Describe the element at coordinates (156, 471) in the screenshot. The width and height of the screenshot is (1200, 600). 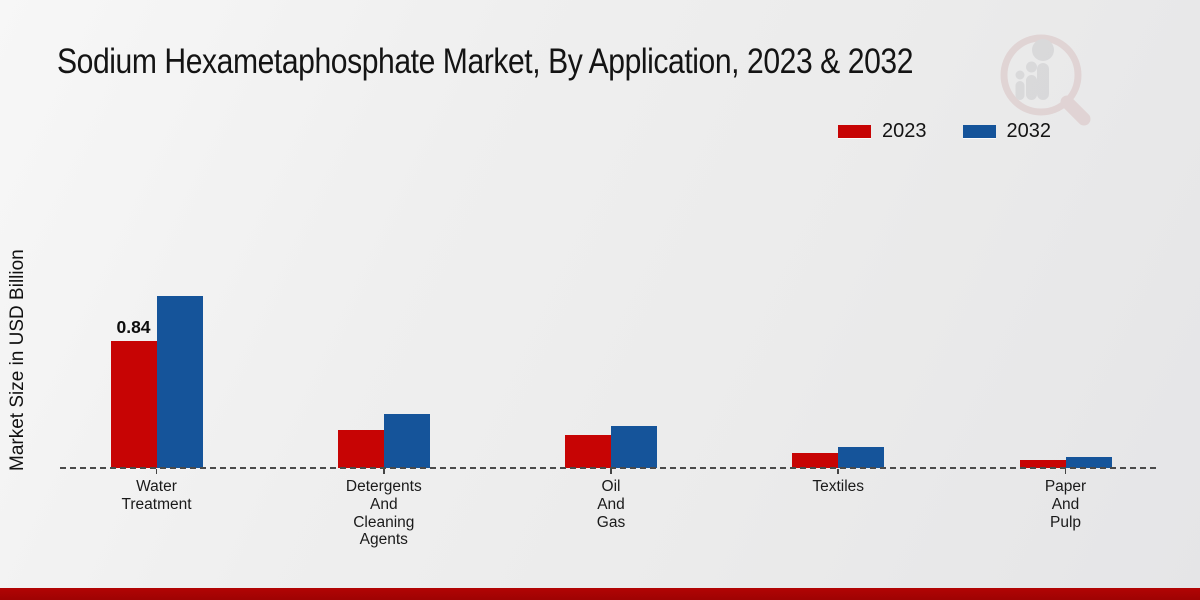
I see `x-tick-water-treatment` at that location.